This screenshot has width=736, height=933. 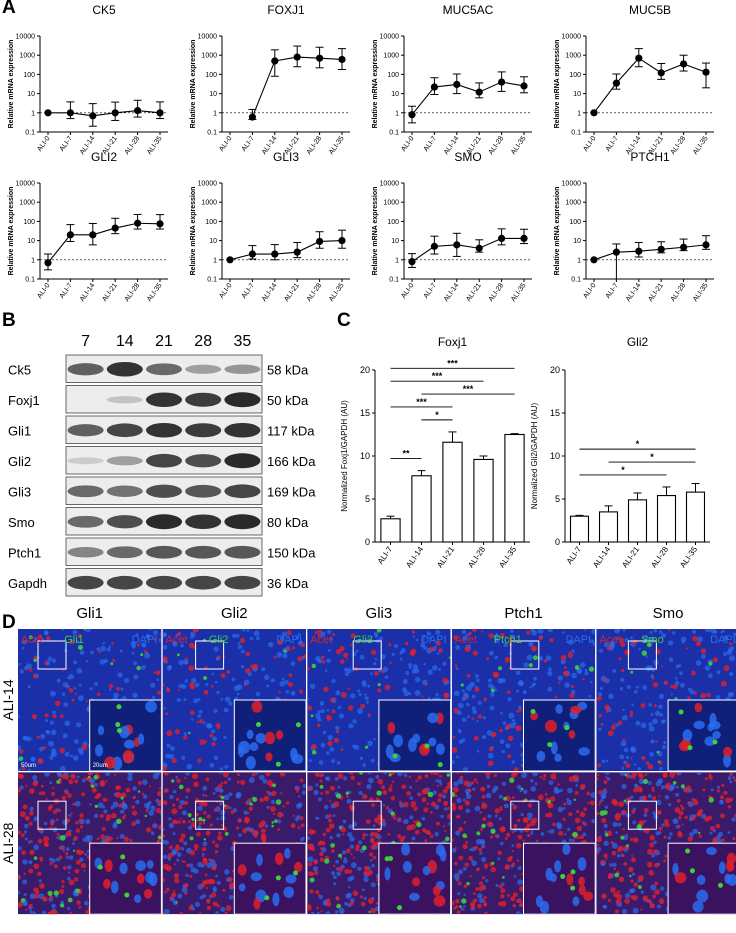 What do you see at coordinates (555, 413) in the screenshot?
I see `y-tick-label: 15` at bounding box center [555, 413].